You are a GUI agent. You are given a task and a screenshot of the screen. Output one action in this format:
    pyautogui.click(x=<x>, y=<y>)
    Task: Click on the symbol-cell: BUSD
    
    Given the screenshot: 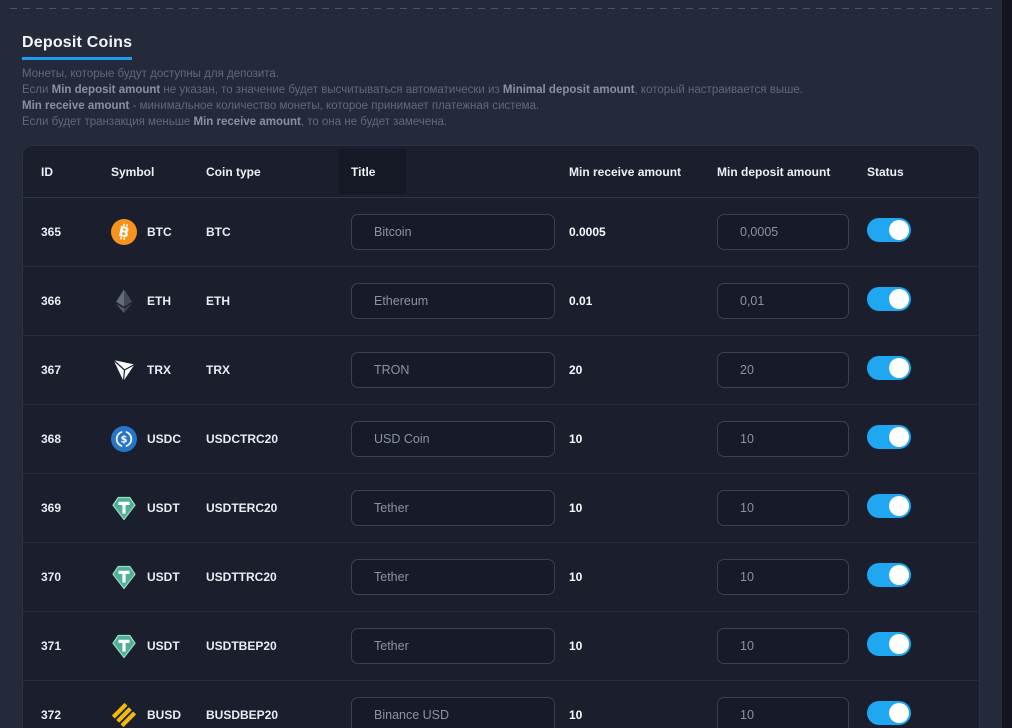 What is the action you would take?
    pyautogui.click(x=158, y=715)
    